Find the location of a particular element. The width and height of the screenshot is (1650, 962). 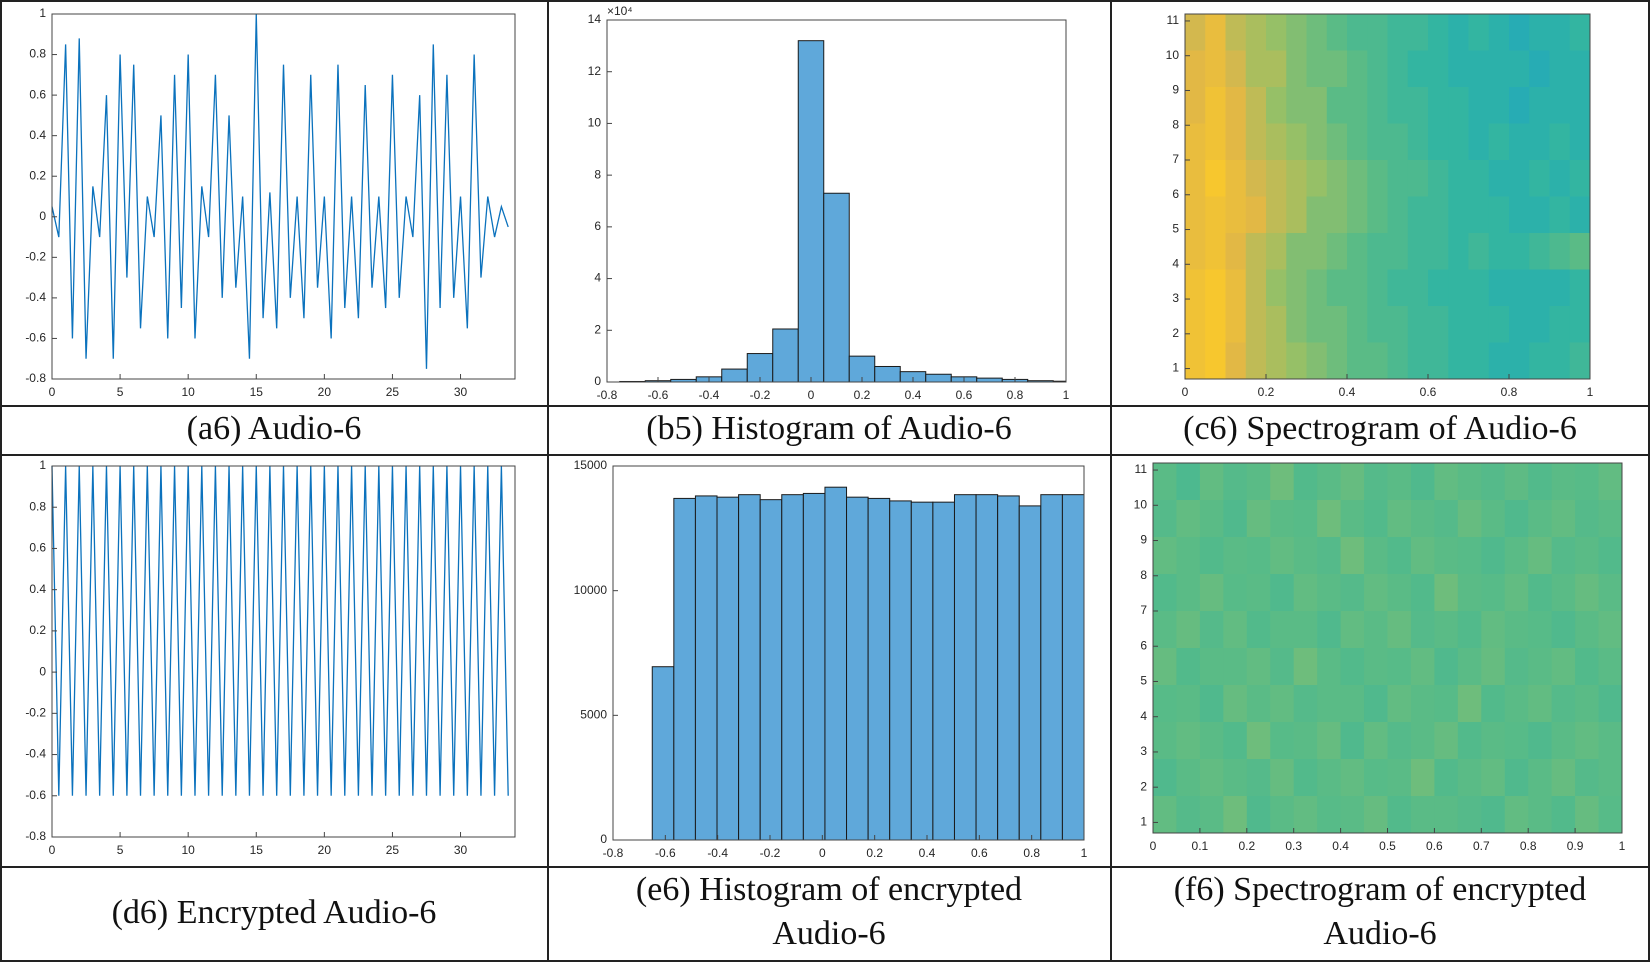

y-tick-label: 10 is located at coordinates (1141, 504).